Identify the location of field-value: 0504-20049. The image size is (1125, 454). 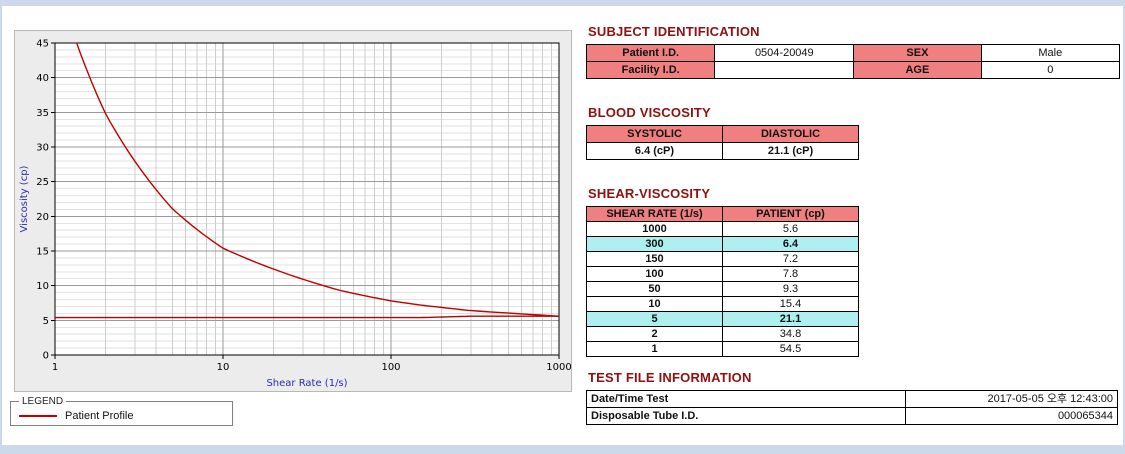
(784, 53).